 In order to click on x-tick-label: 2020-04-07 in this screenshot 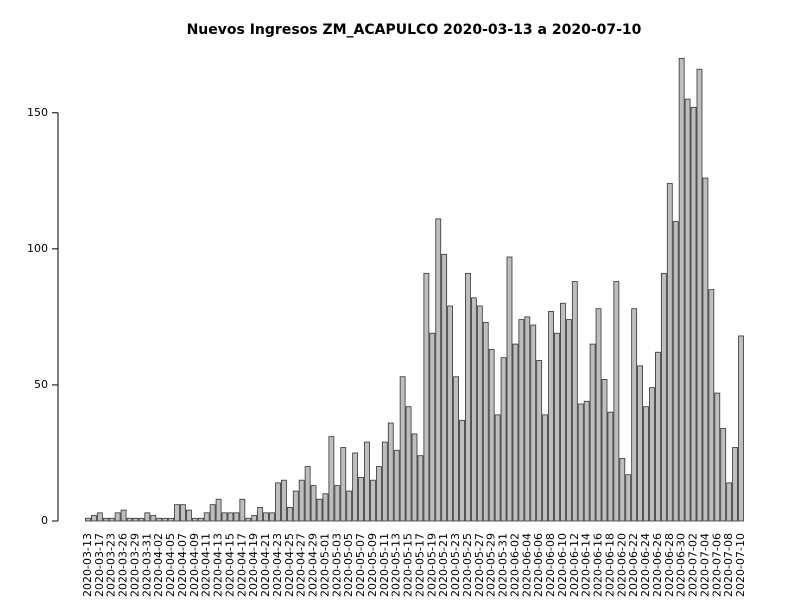, I will do `click(182, 565)`.